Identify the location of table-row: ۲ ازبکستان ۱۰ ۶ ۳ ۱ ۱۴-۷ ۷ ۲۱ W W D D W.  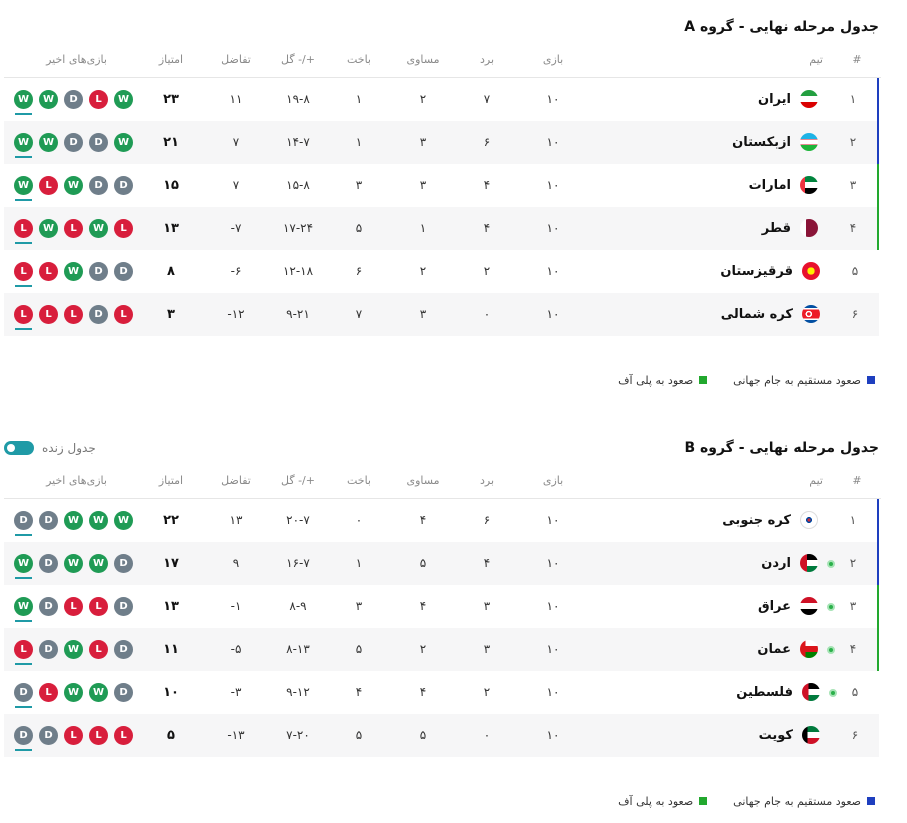
(441, 142).